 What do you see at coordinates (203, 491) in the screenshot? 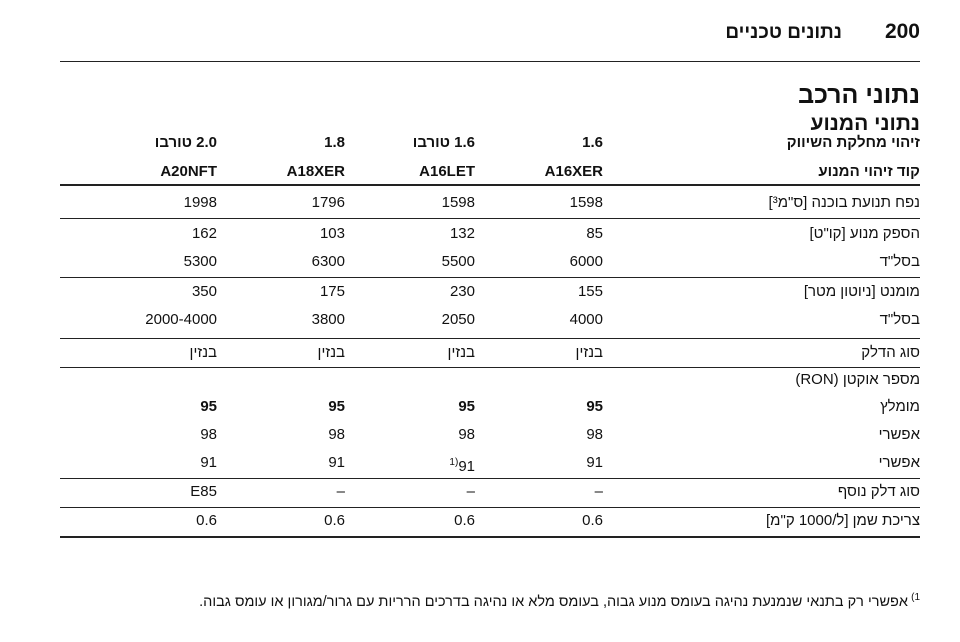
I see `cell: E85` at bounding box center [203, 491].